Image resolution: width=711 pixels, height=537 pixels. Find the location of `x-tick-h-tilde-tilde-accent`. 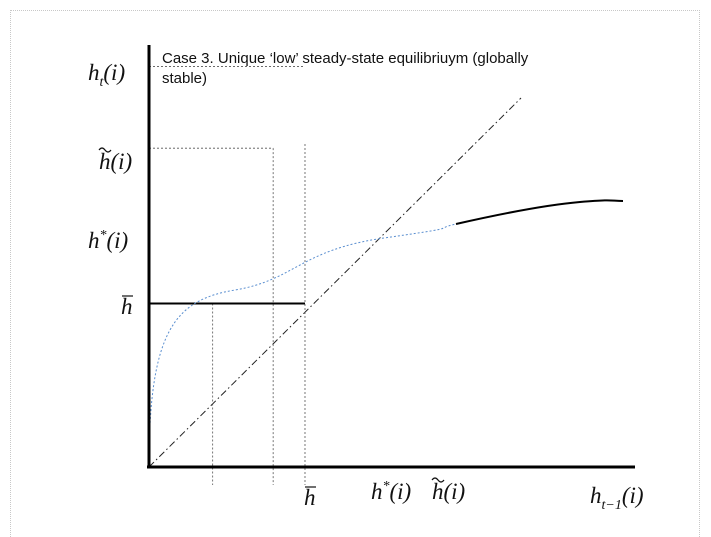

x-tick-h-tilde-tilde-accent is located at coordinates (438, 480).